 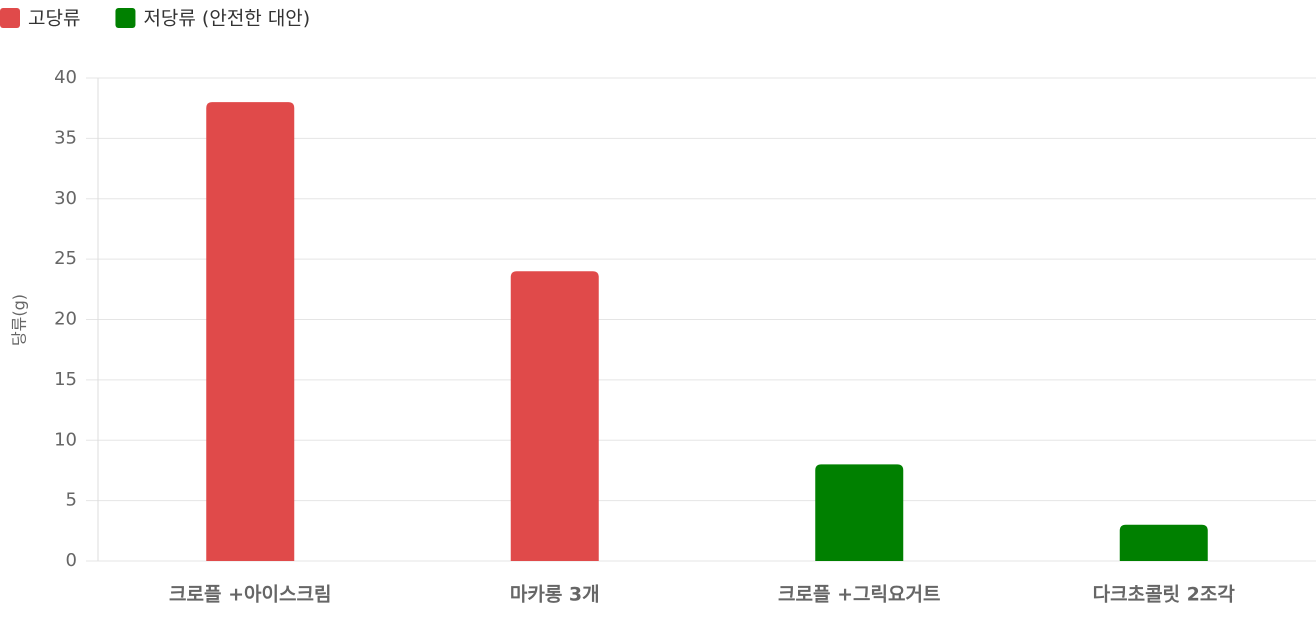 What do you see at coordinates (54, 19) in the screenshot?
I see `legend-label: 고당류` at bounding box center [54, 19].